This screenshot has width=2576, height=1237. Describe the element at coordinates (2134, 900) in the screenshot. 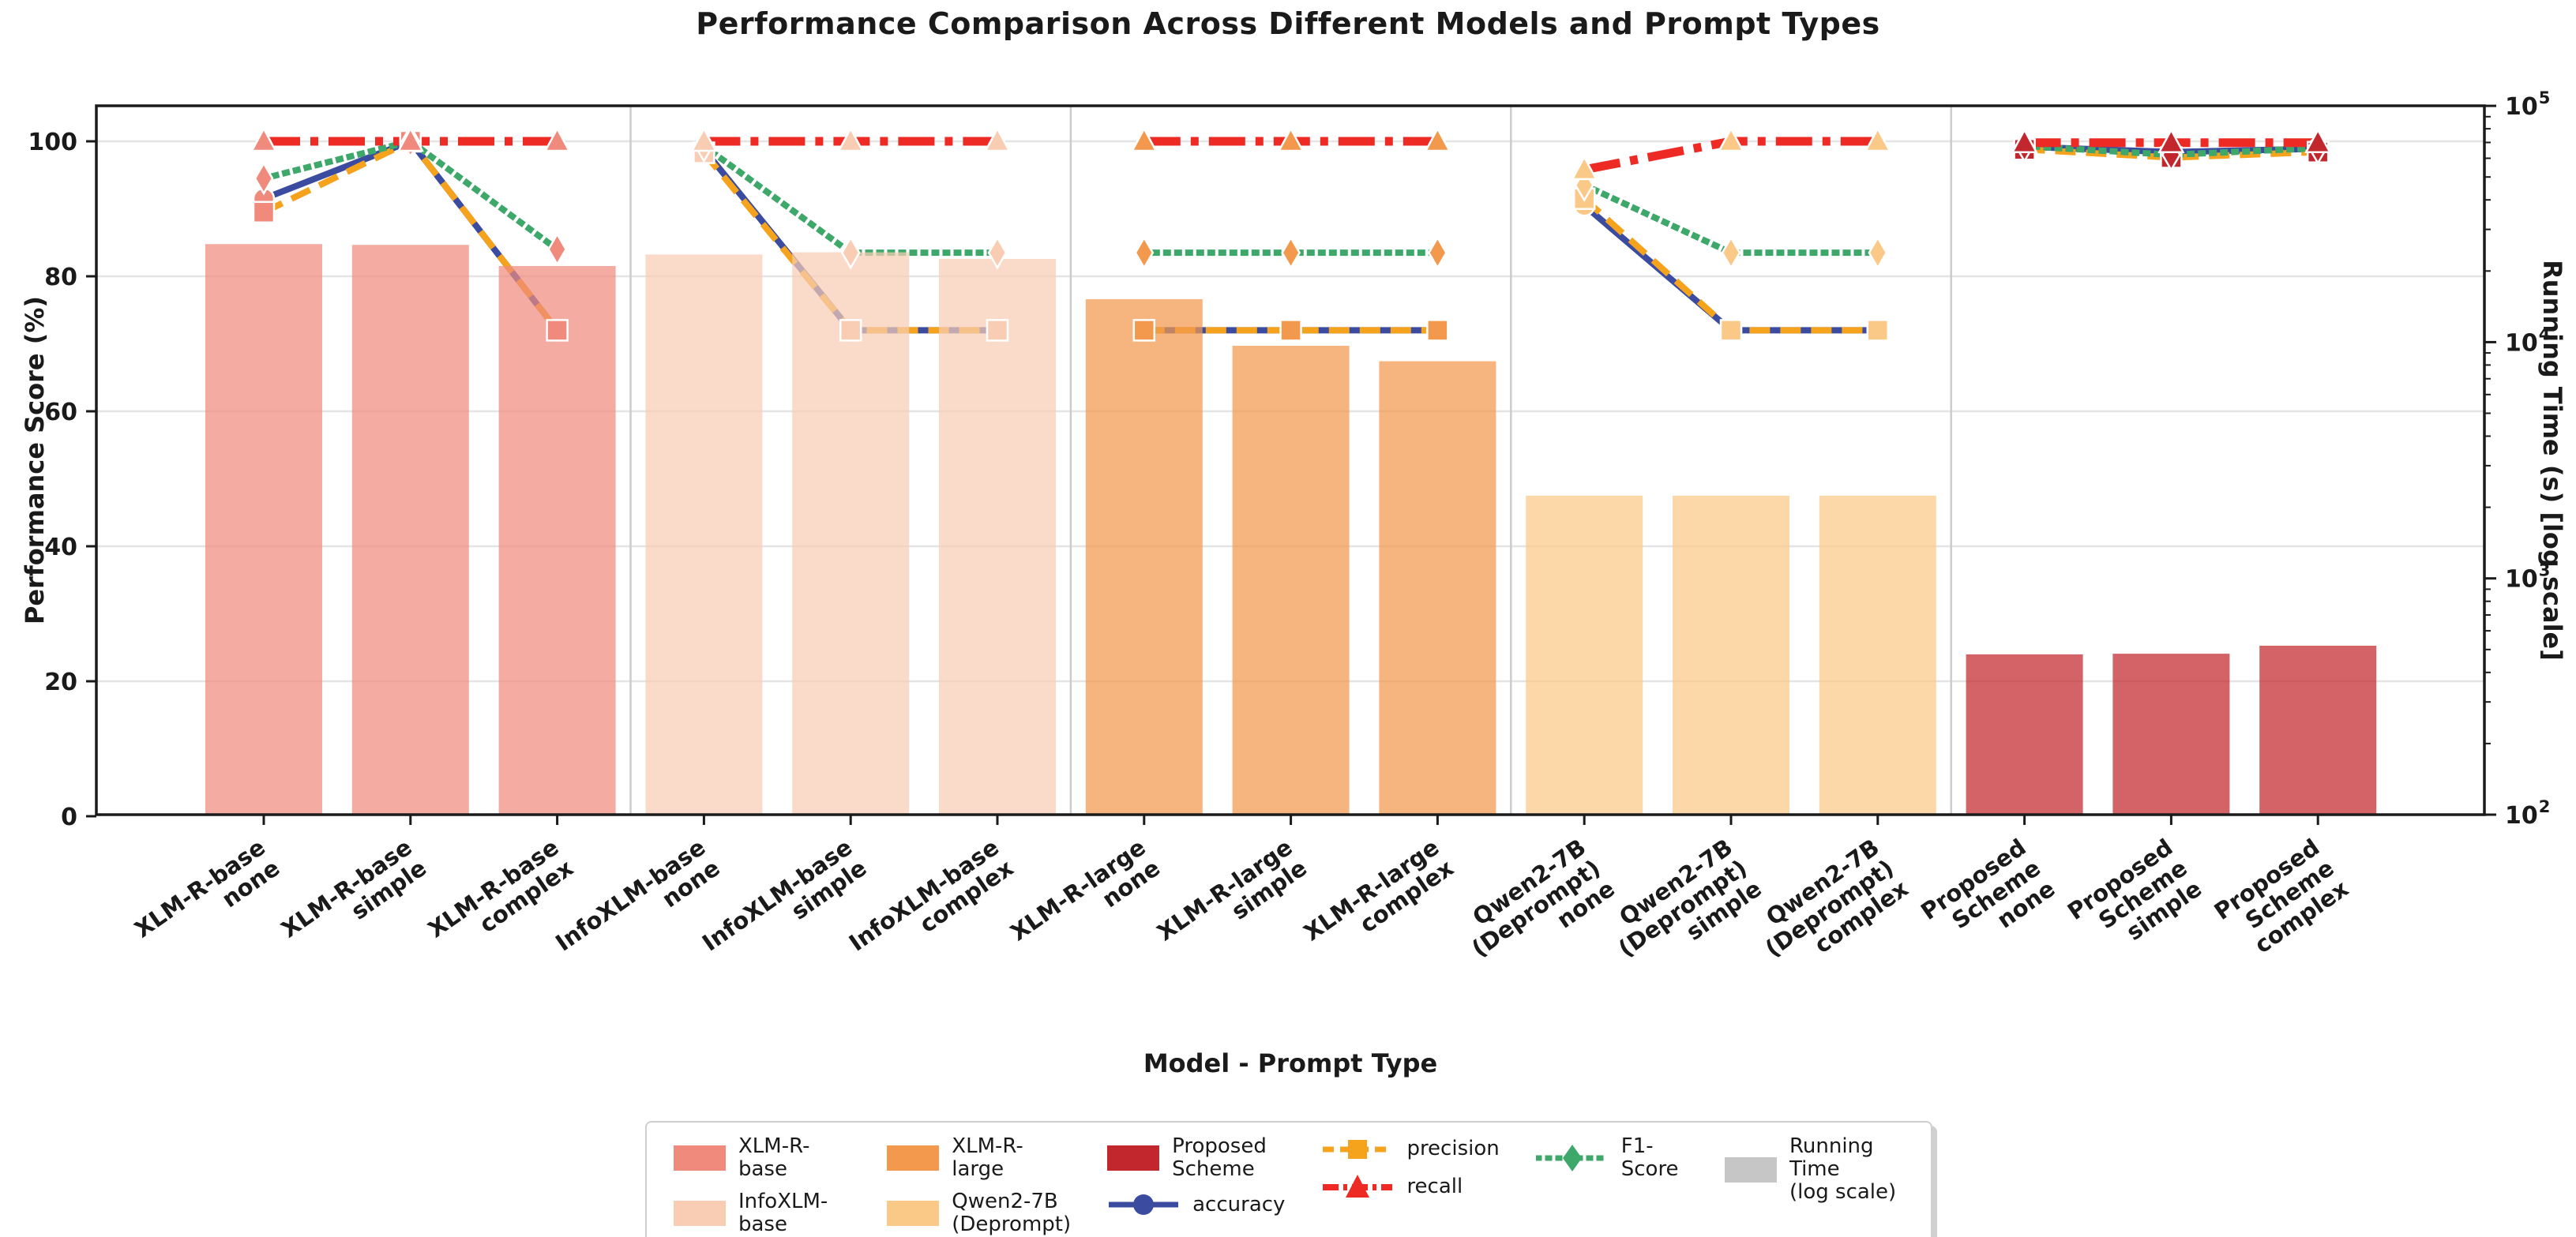

I see `x-tick-label: ProposedSchemesimple` at that location.